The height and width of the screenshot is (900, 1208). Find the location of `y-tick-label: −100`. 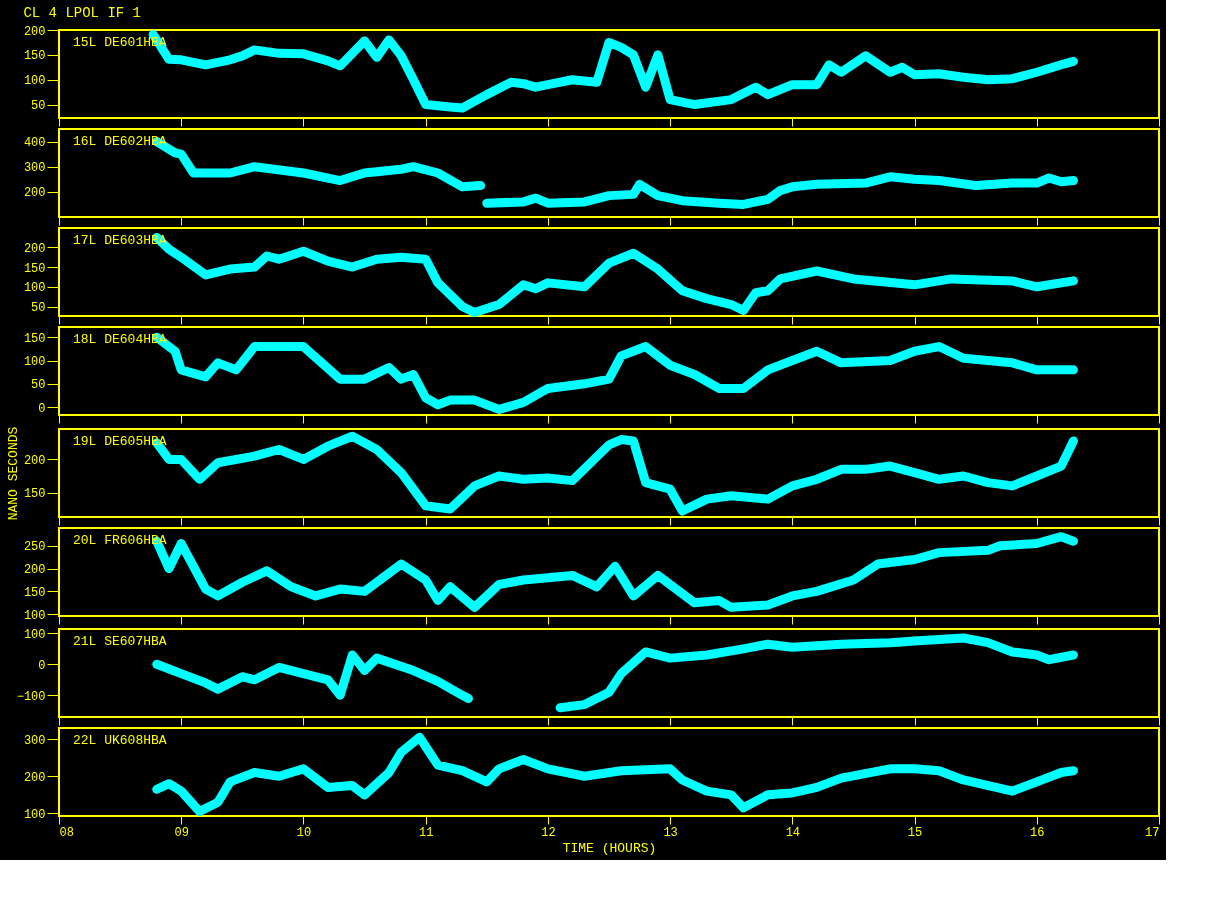

y-tick-label: −100 is located at coordinates (31, 696).